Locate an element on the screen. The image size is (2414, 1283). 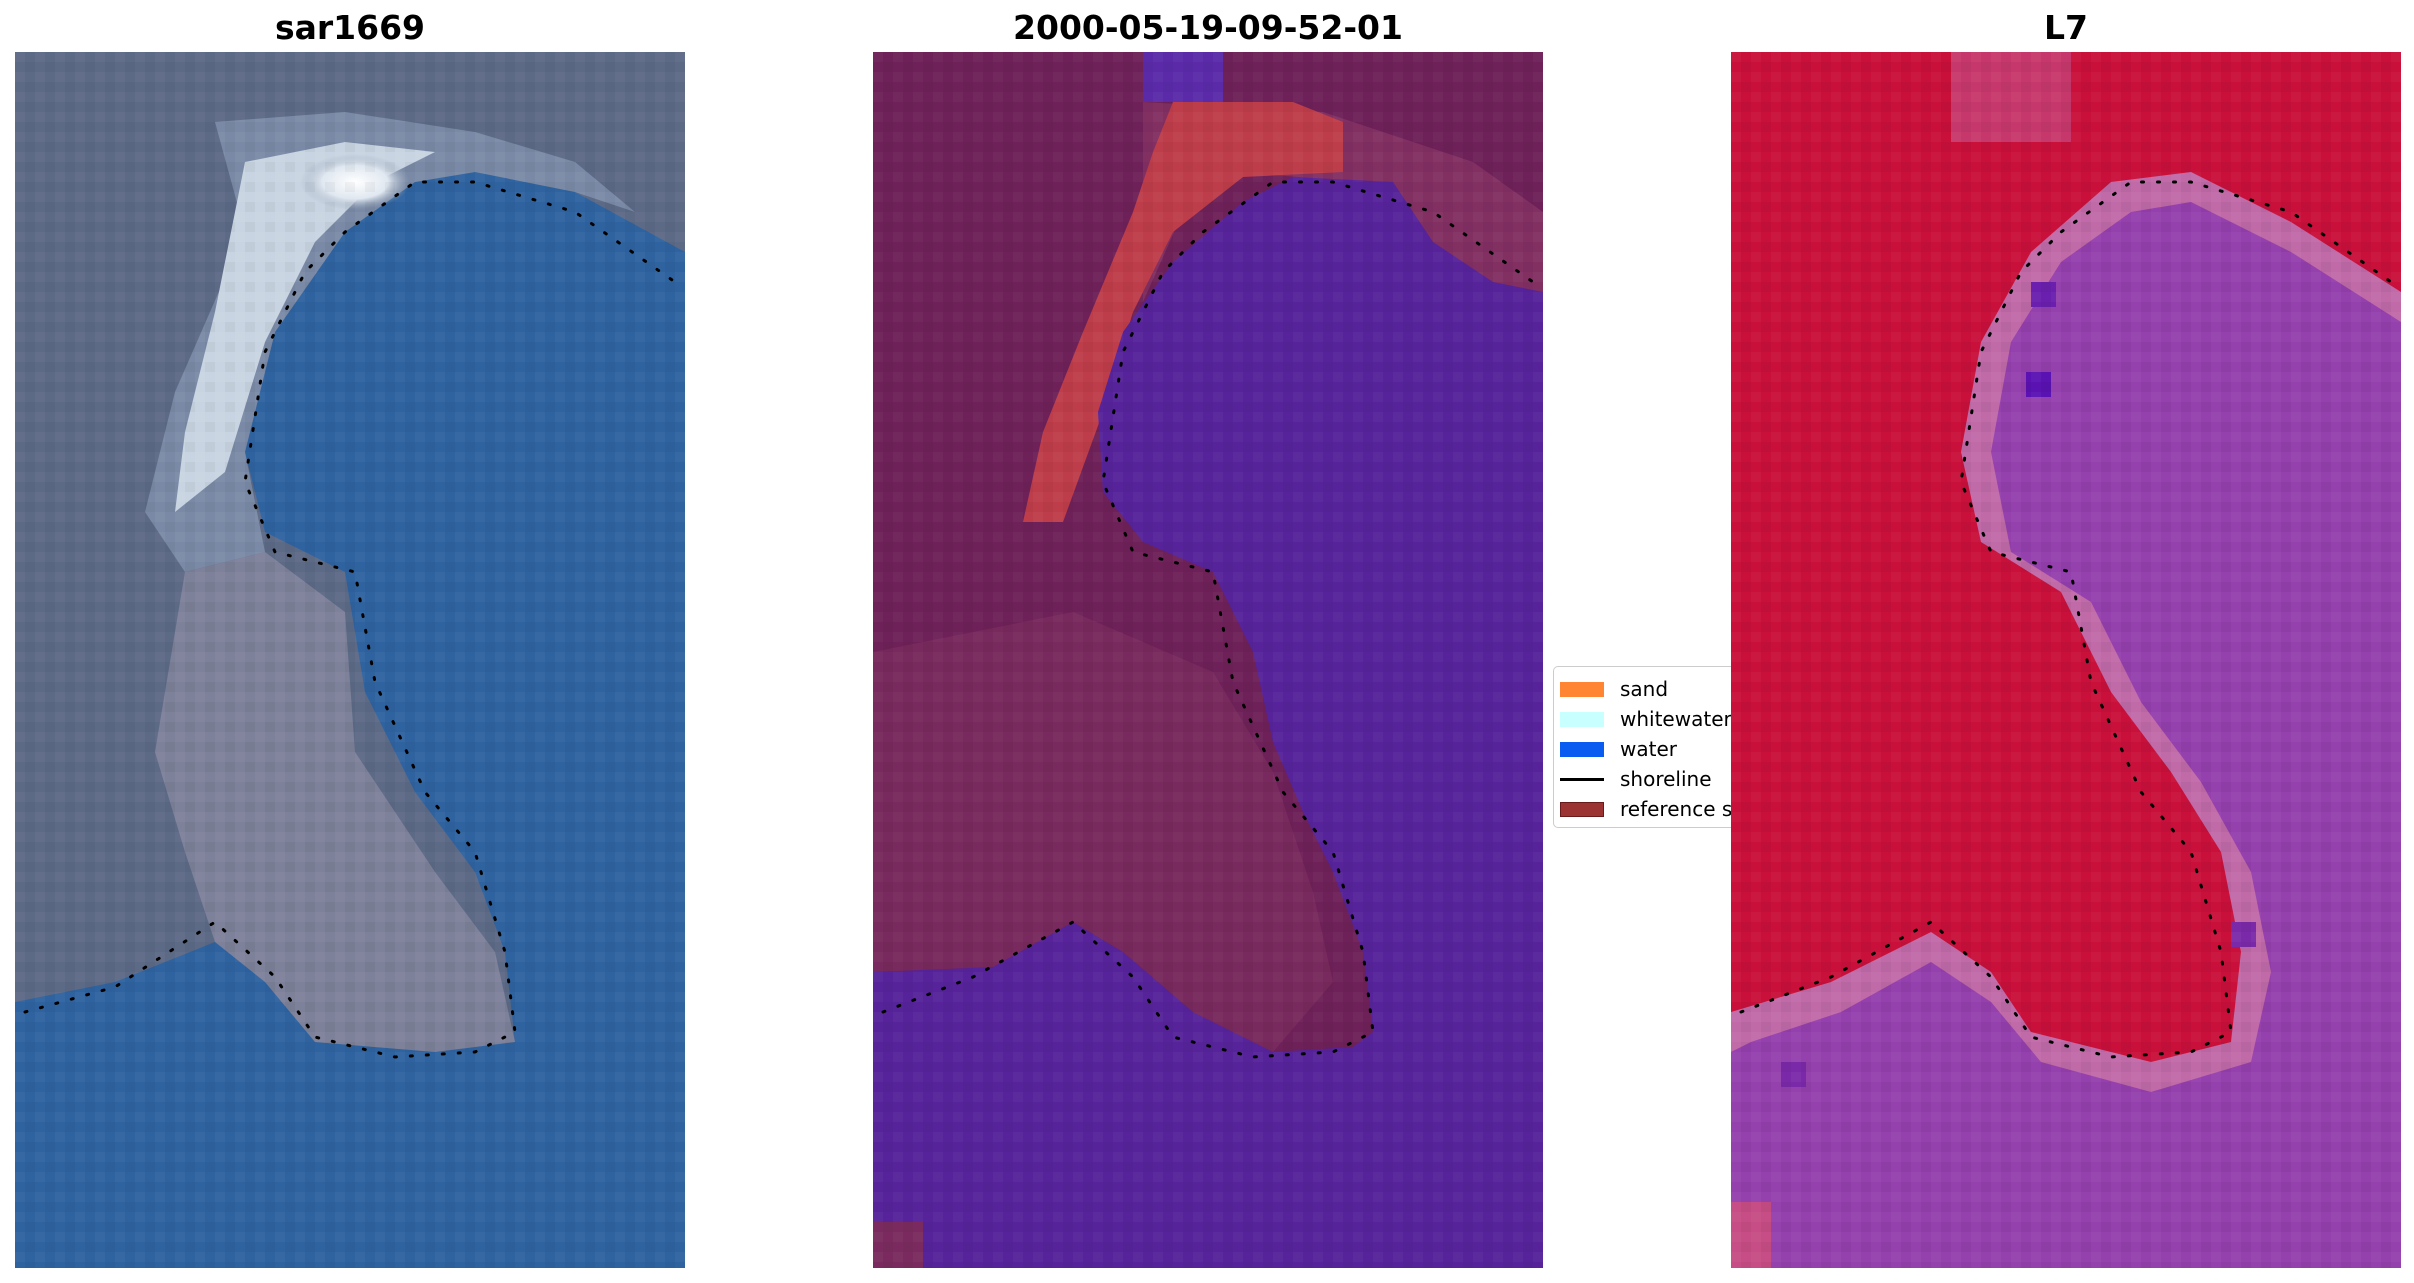
sand-swatch is located at coordinates (1582, 689).